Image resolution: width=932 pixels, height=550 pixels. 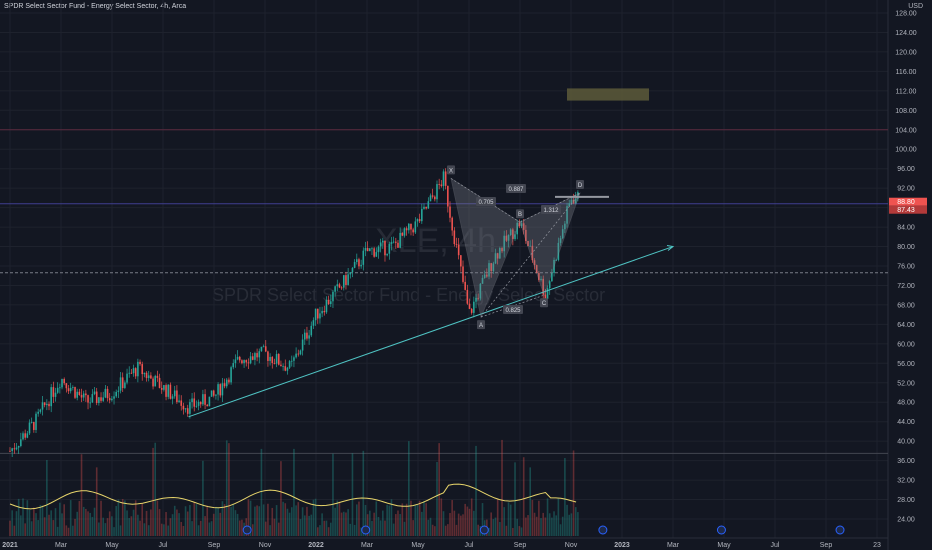 What do you see at coordinates (571, 545) in the screenshot?
I see `x-tick-label: Nov` at bounding box center [571, 545].